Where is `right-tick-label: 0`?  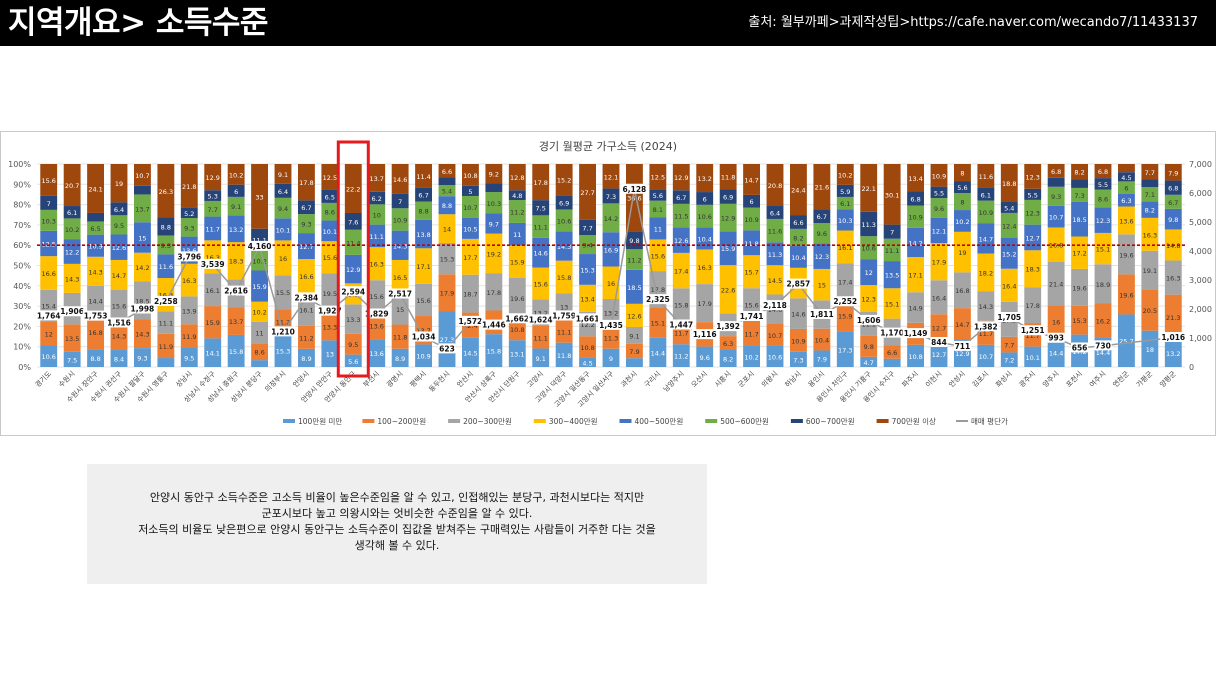
right-tick-label: 0 is located at coordinates (1191, 367).